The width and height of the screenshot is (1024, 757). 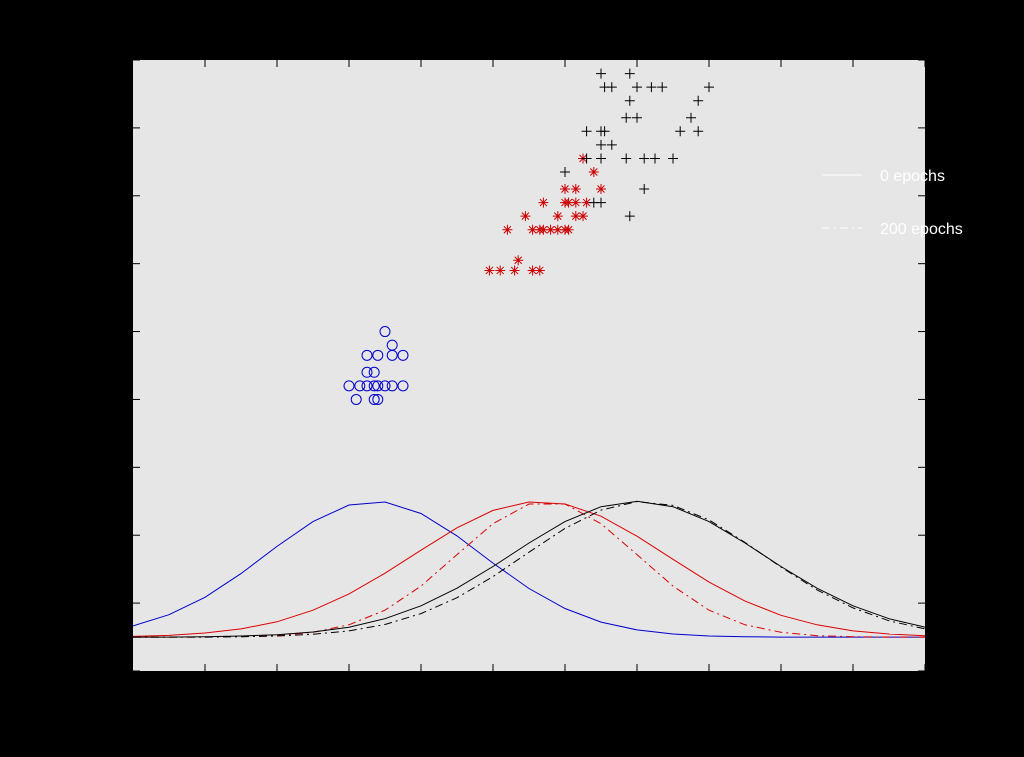 I want to click on y-tick-label: -0.4, so click(x=111, y=534).